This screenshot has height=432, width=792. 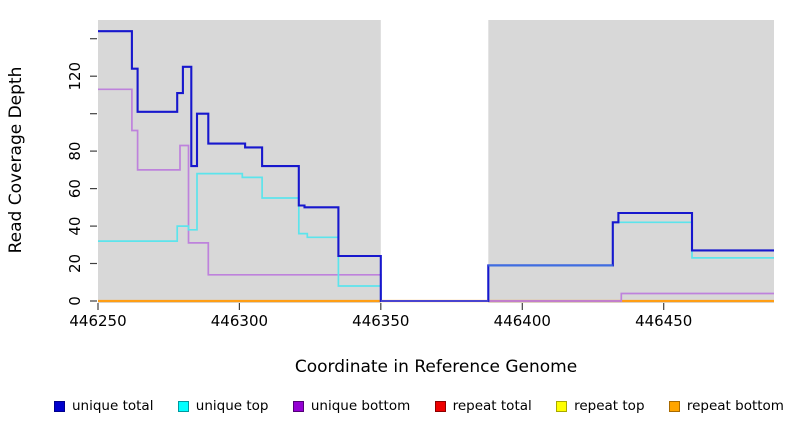 I want to click on legend-label: repeat total, so click(x=492, y=406).